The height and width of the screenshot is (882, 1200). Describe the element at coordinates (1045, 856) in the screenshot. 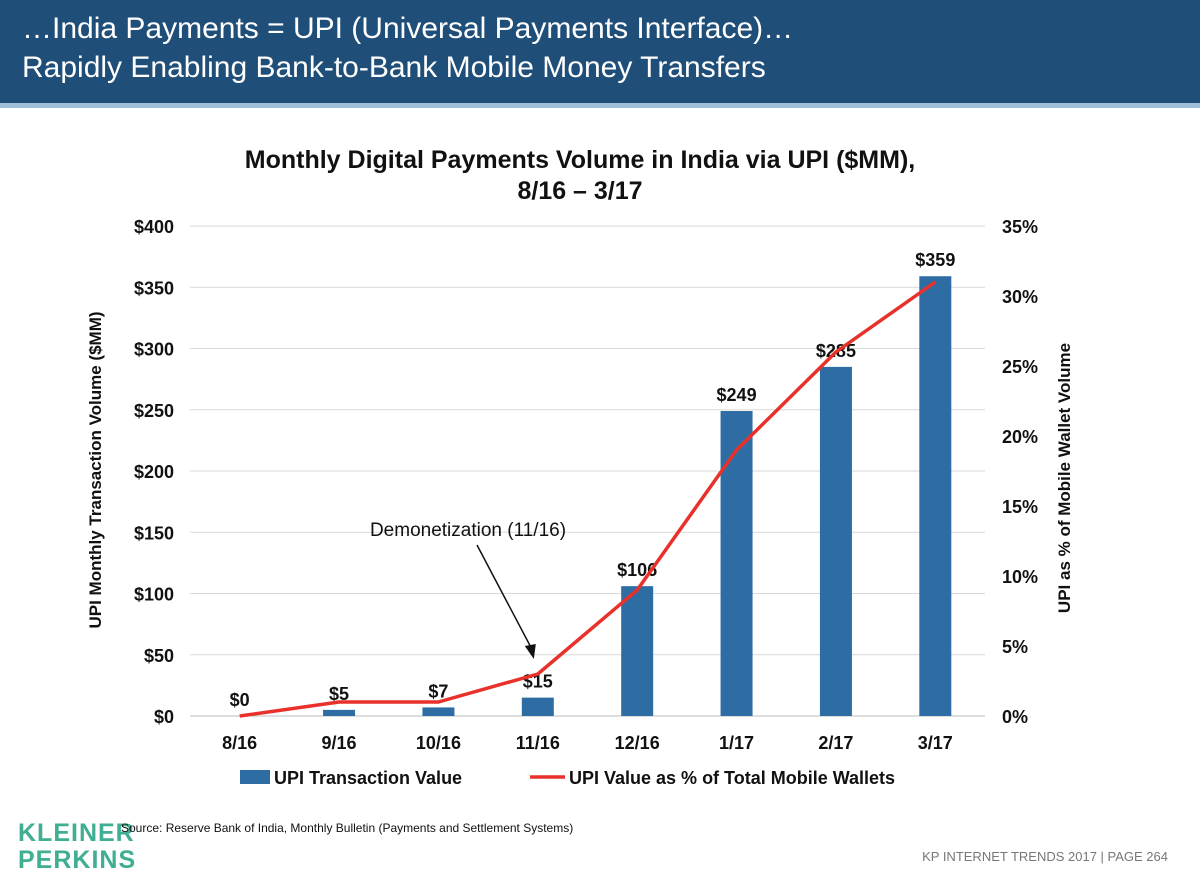

I see `footer-page-info: KP INTERNET TRENDS 2017 | PAGE 264` at that location.